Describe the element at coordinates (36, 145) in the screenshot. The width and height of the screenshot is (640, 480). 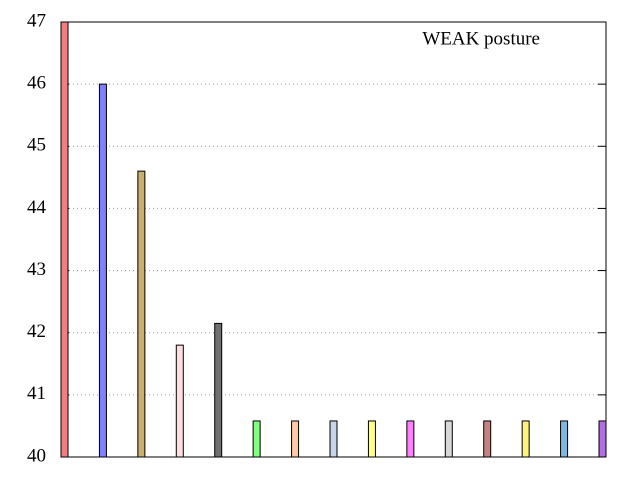
I see `y-tick-label: 45` at that location.